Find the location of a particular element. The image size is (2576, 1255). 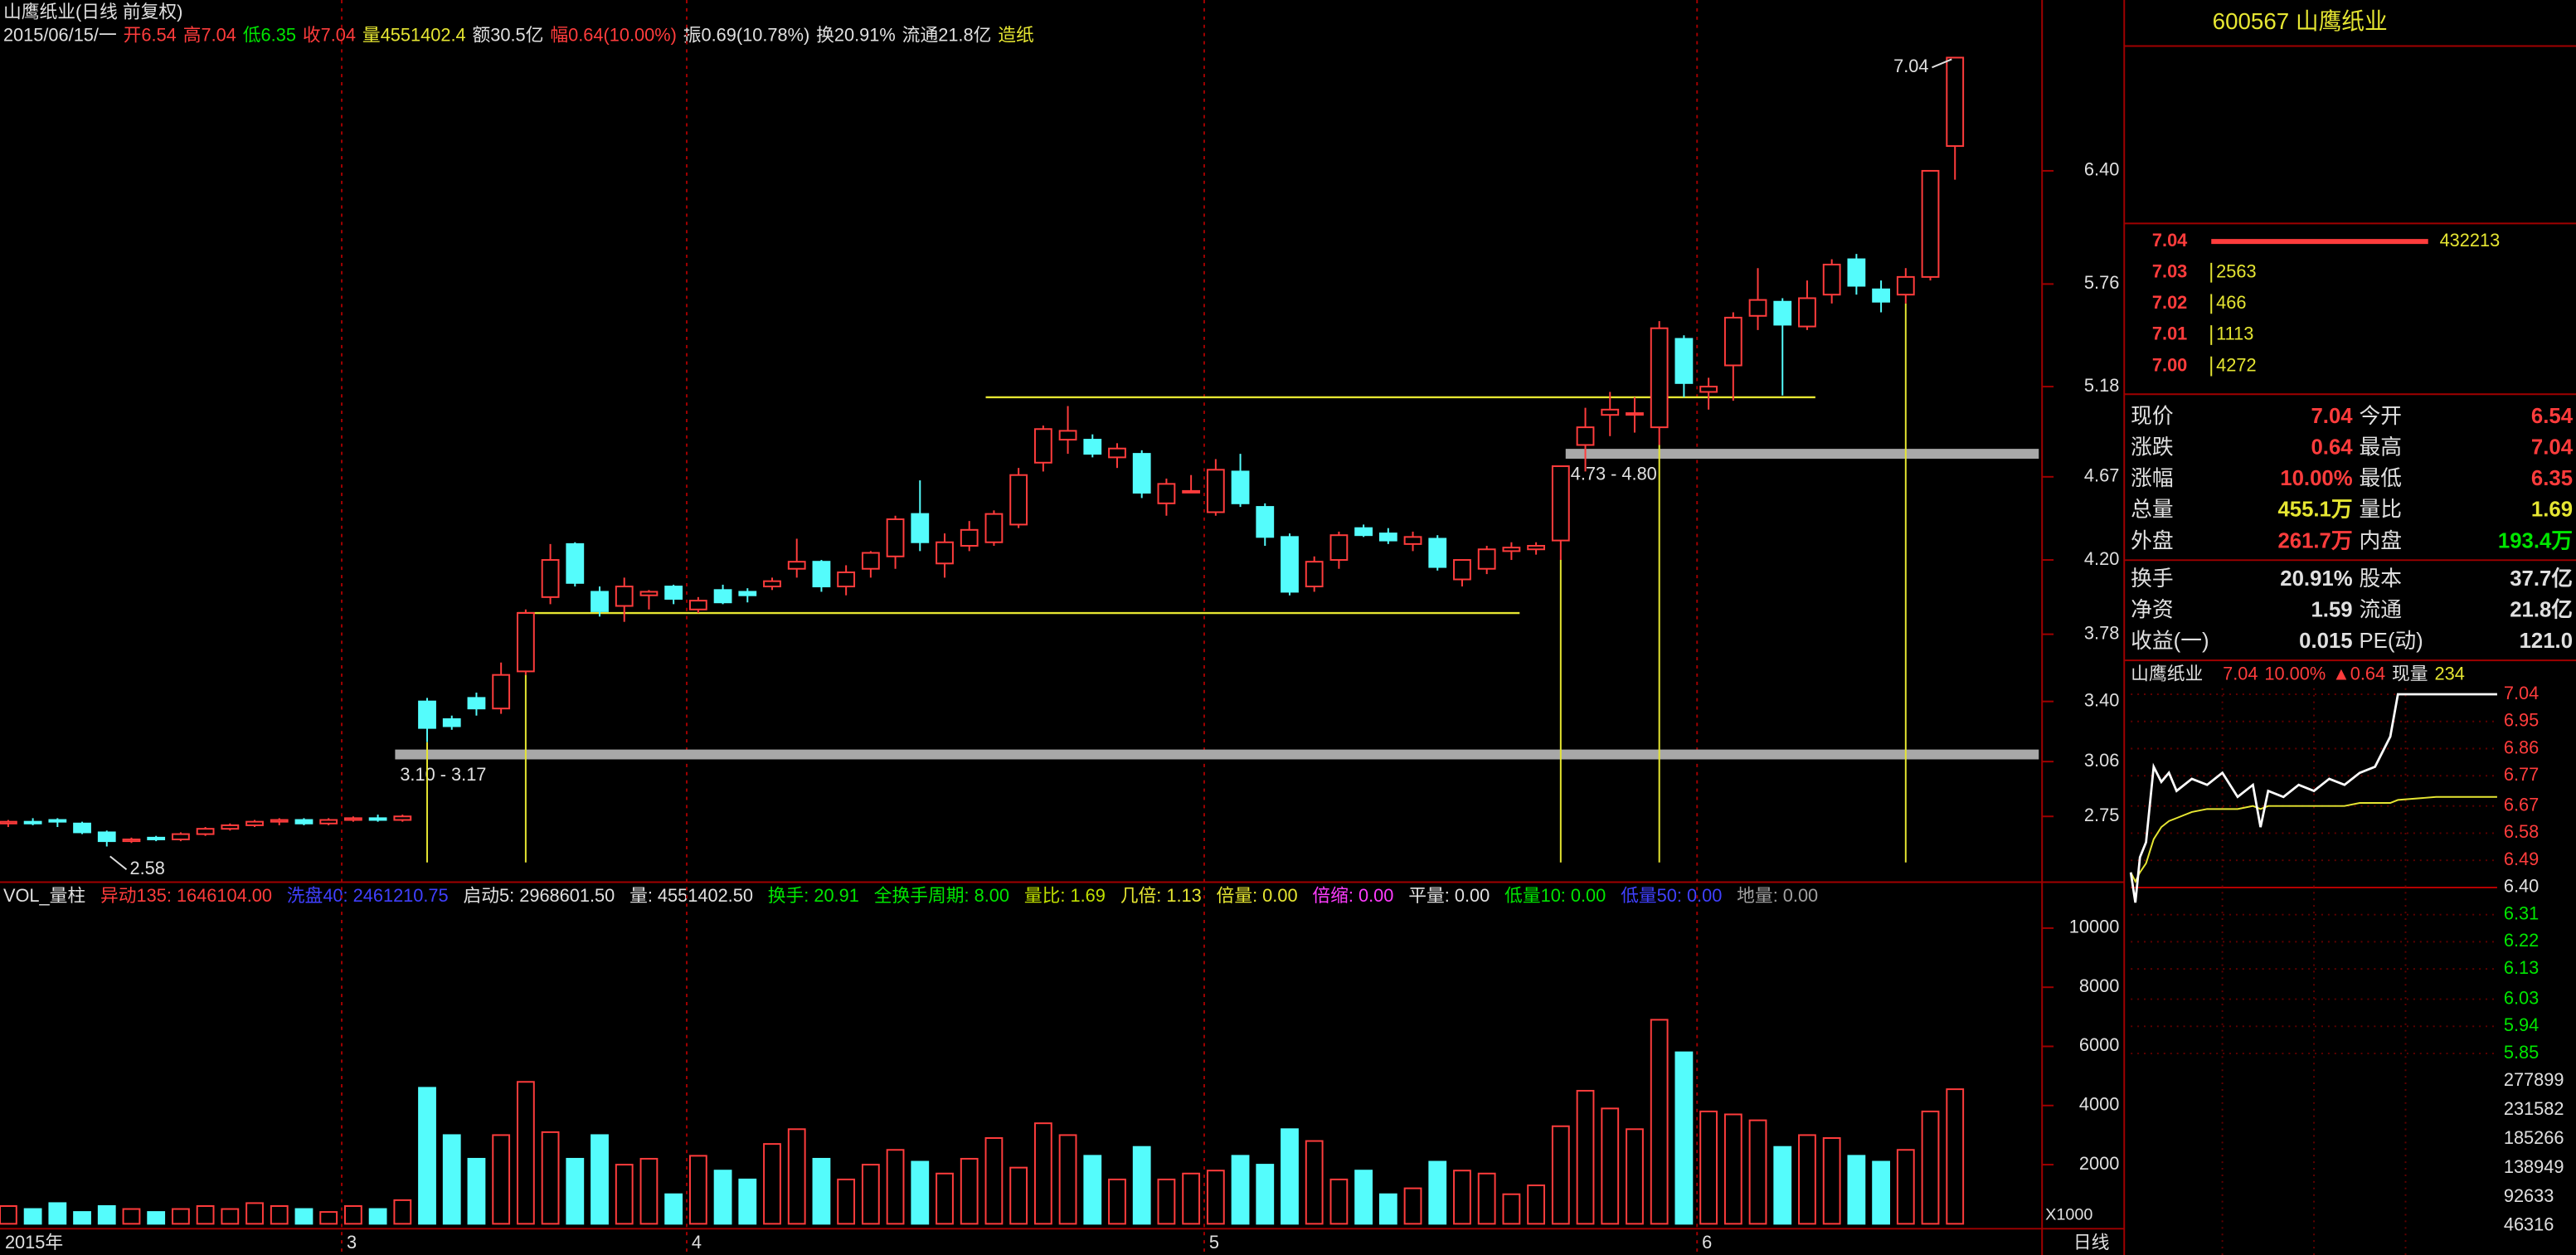

y-tick-label: 6.13 is located at coordinates (2522, 967).